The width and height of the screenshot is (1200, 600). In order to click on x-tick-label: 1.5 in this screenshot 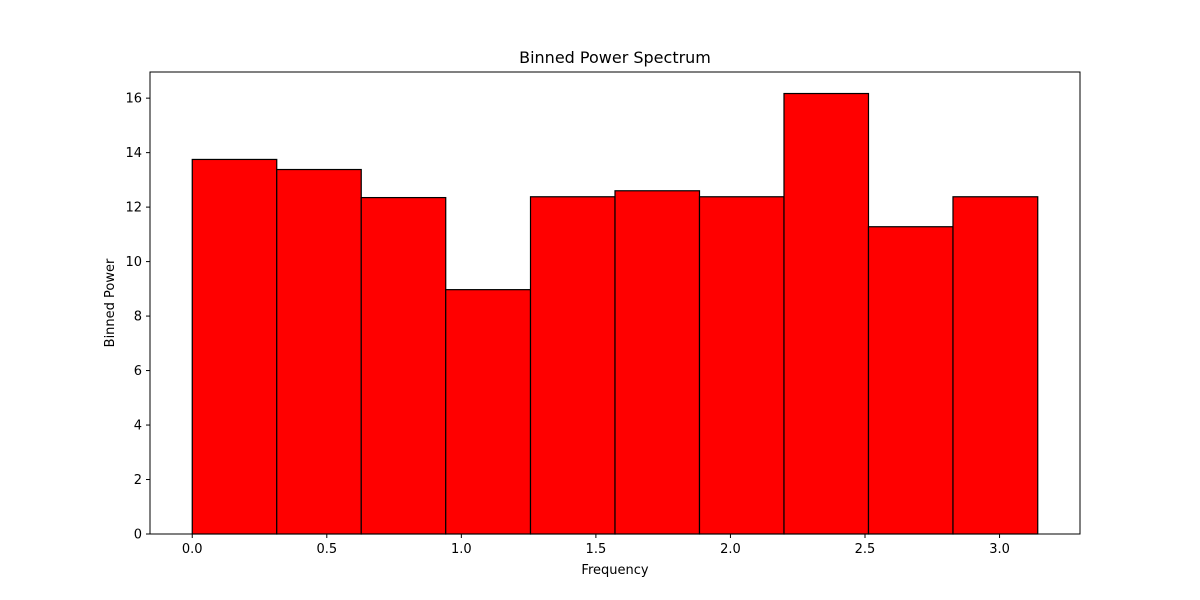, I will do `click(596, 549)`.